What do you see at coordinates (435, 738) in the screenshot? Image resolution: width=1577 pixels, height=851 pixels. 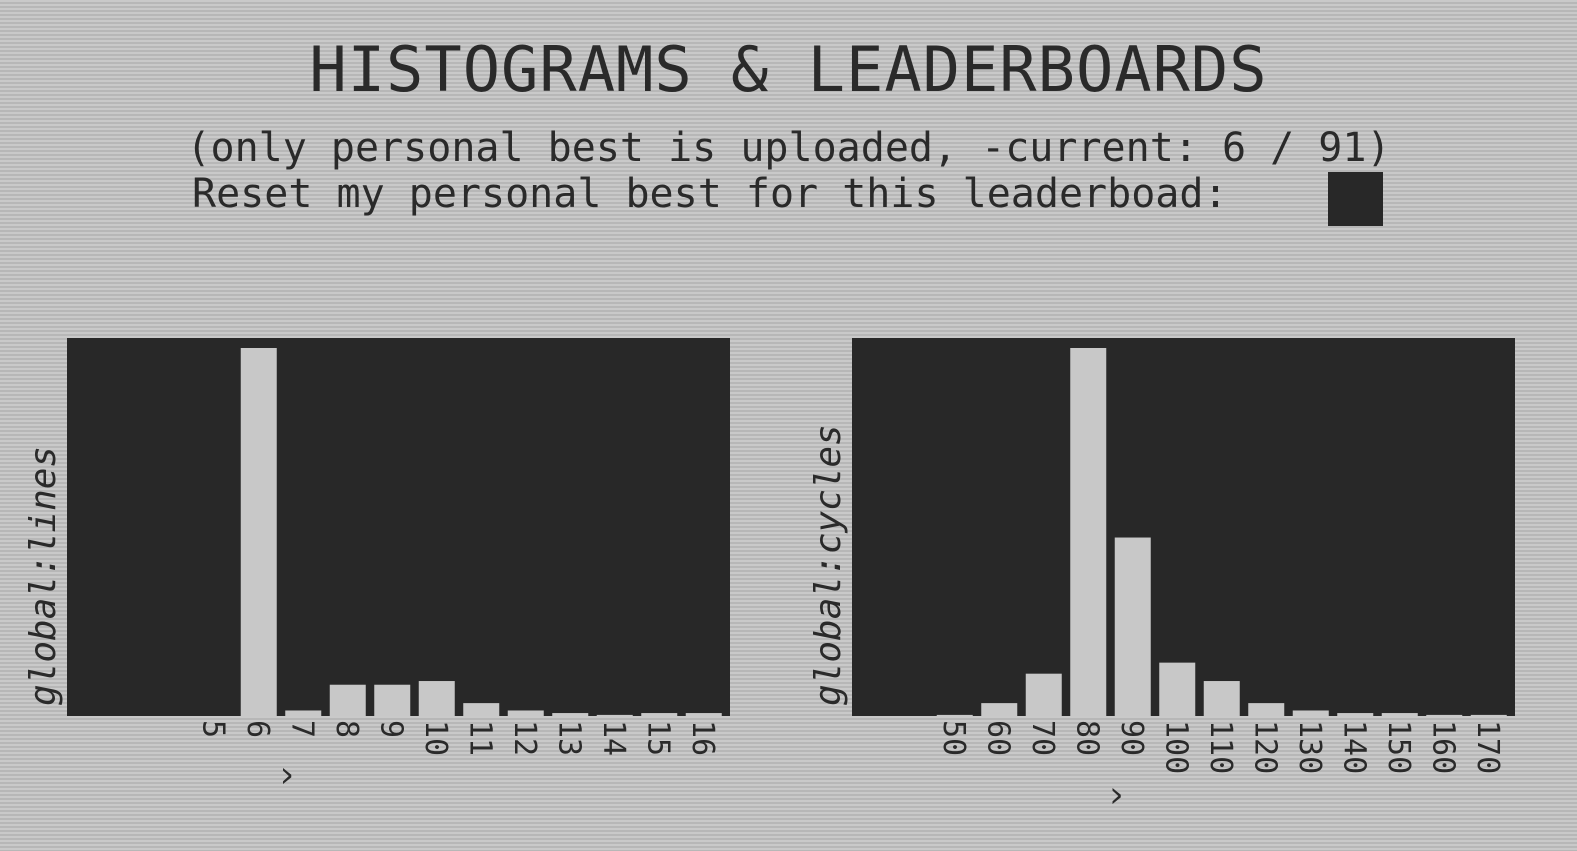 I see `x-tick-label: 10` at bounding box center [435, 738].